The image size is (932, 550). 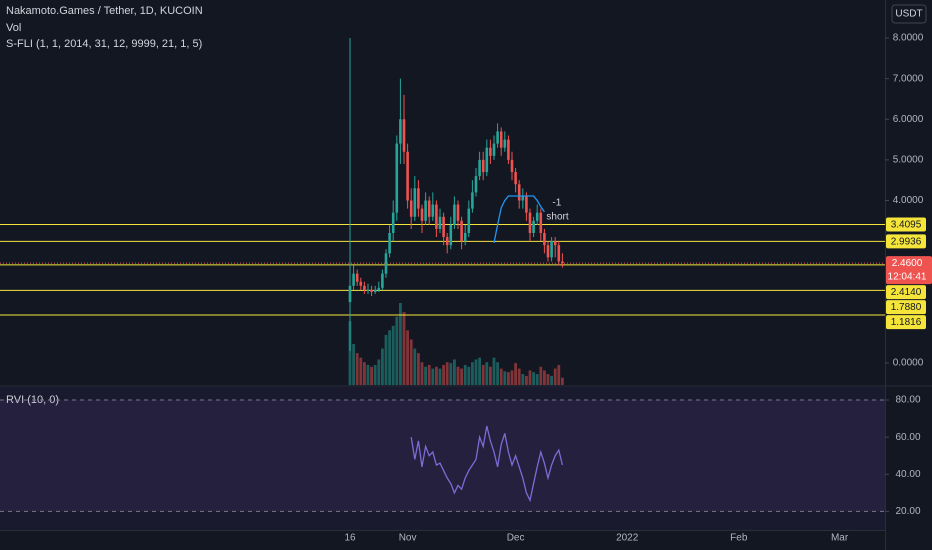 I want to click on symbol-title: Nakamoto.Games / Tether, 1D, KUCOIN, so click(x=104, y=11).